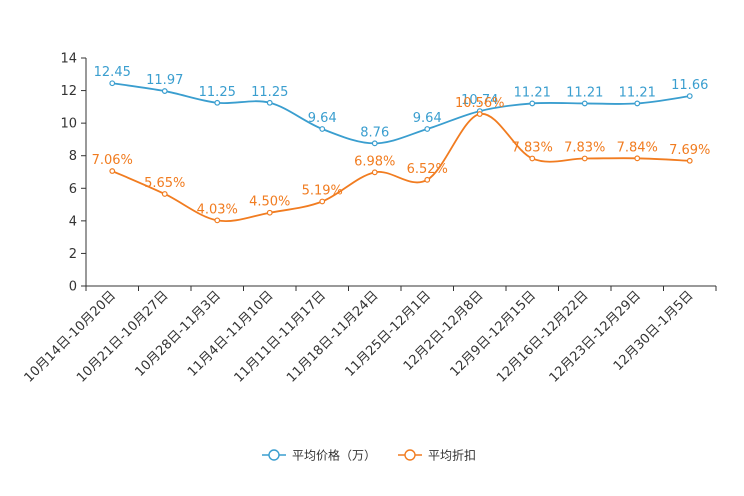 The width and height of the screenshot is (744, 496). Describe the element at coordinates (122, 336) in the screenshot. I see `x-tick-label: 10月21日-10月27日` at that location.